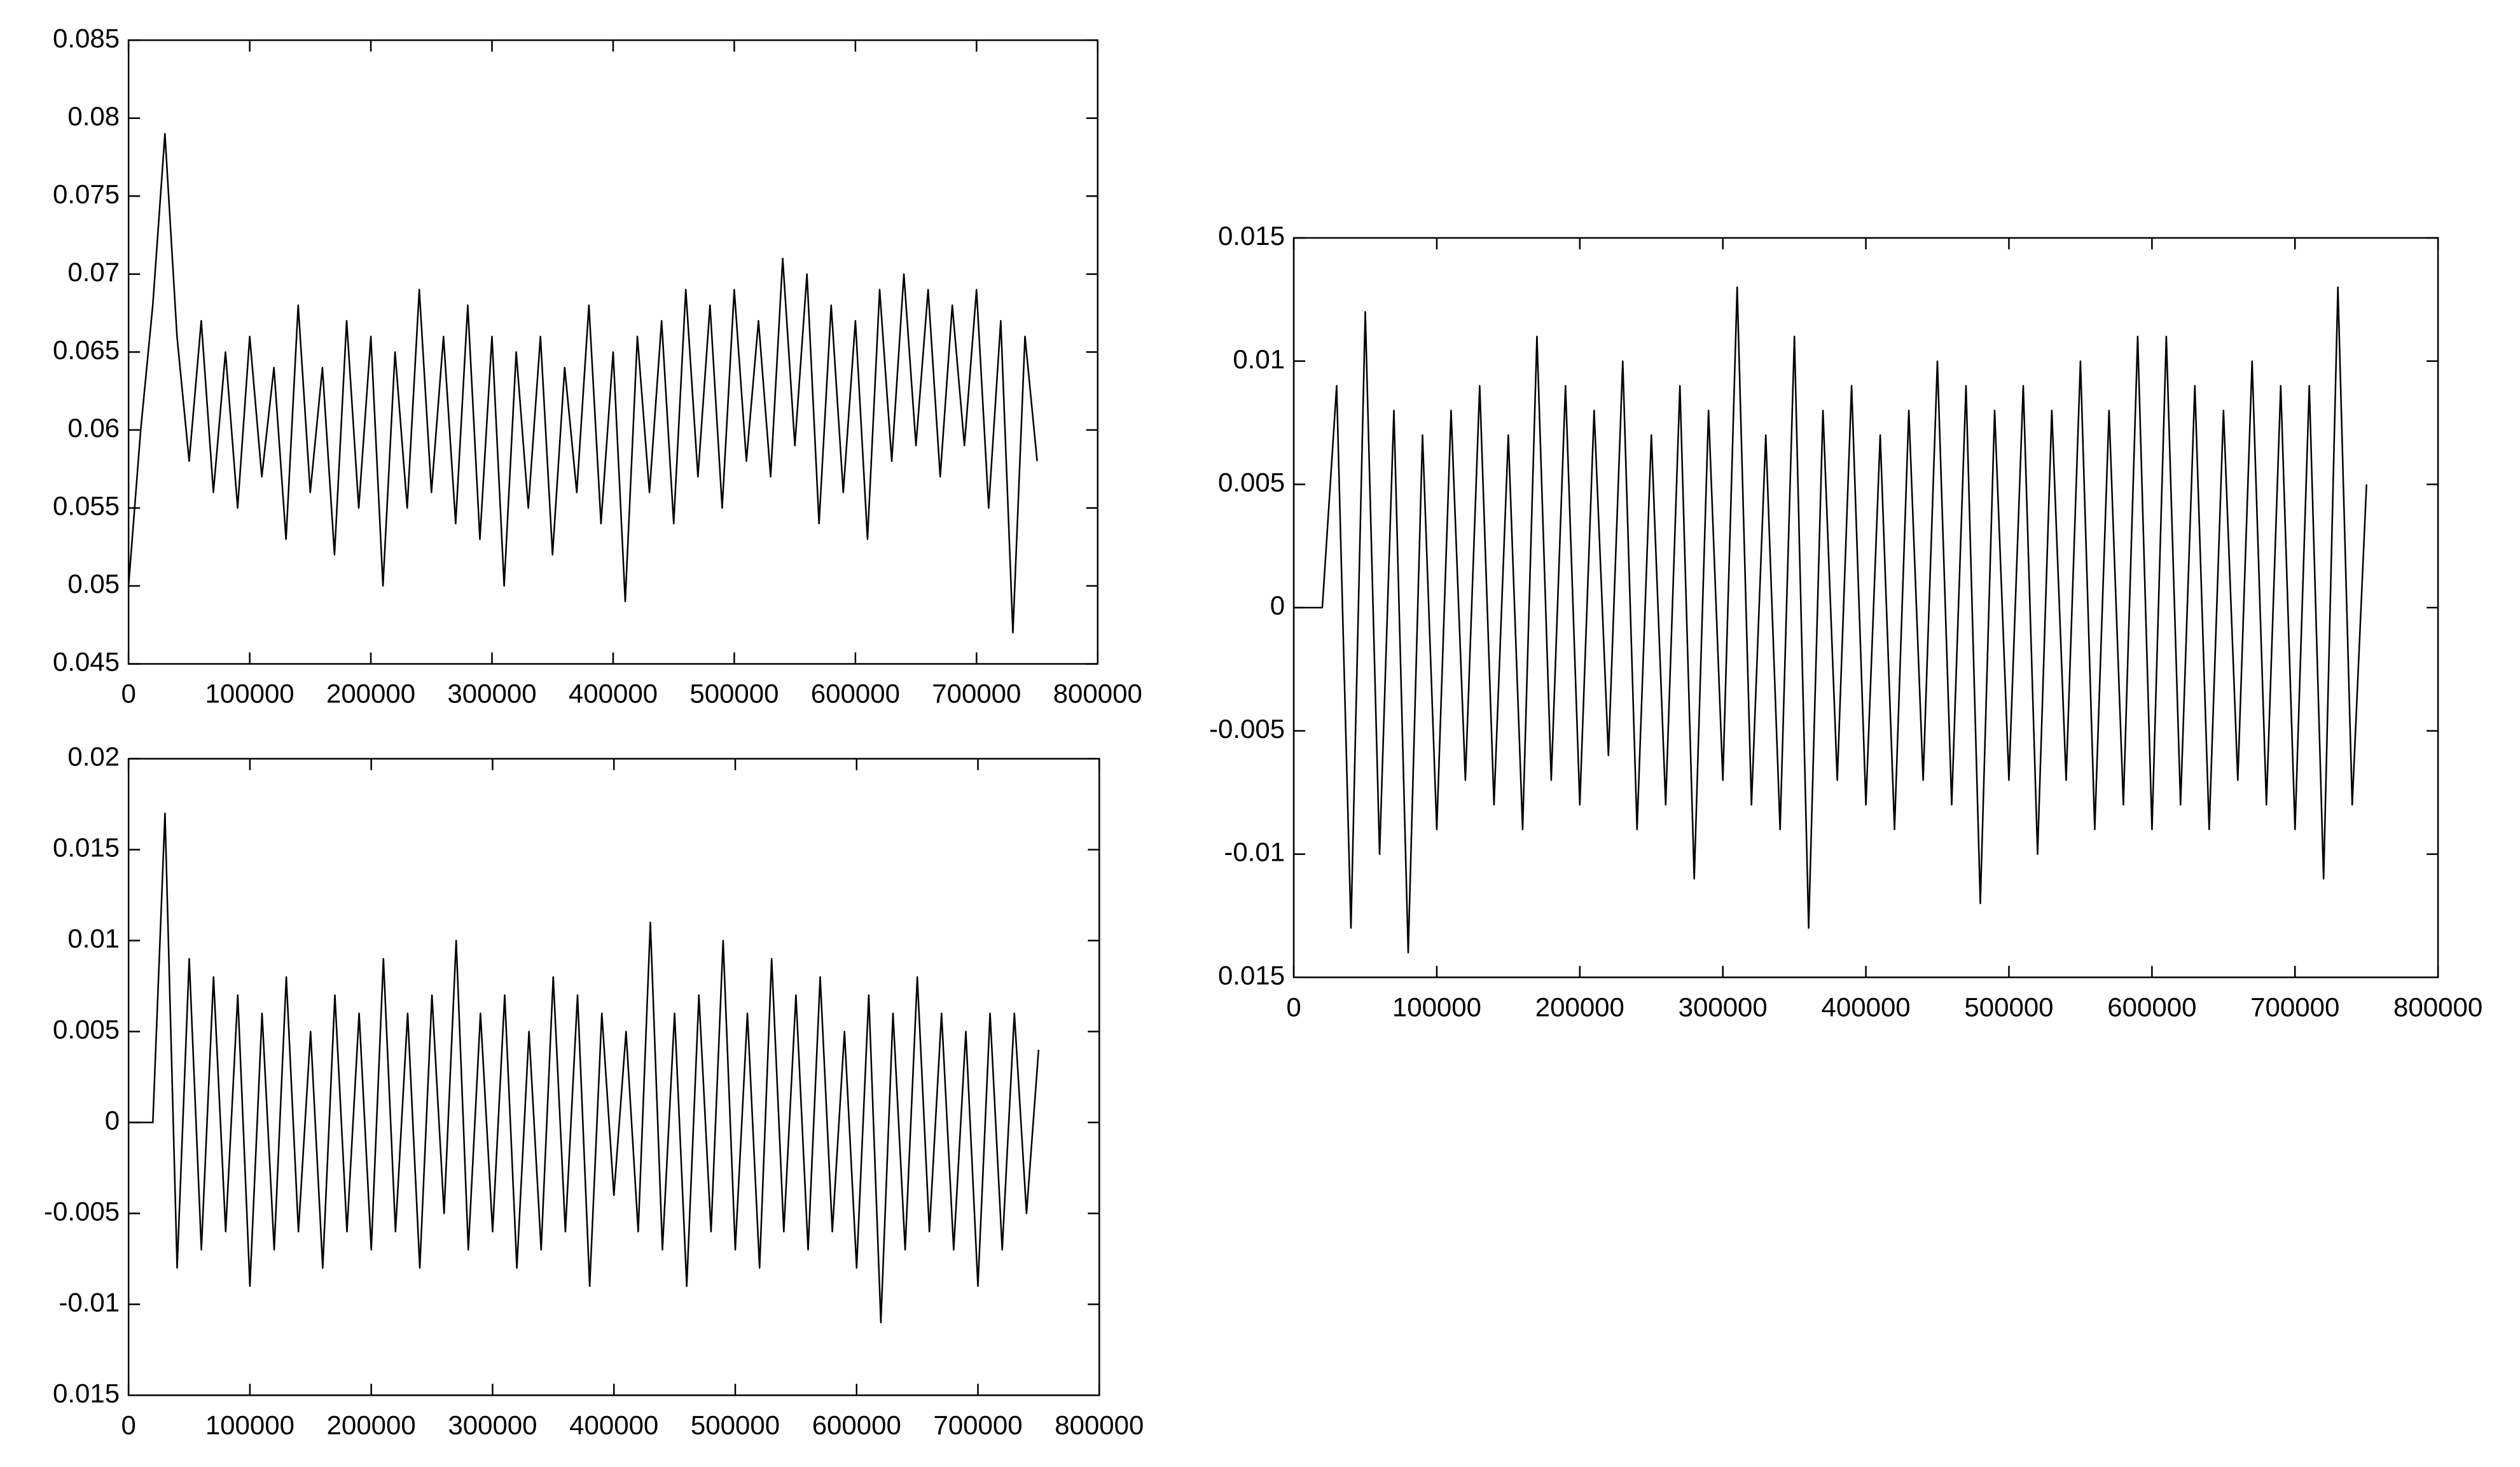  Describe the element at coordinates (86, 350) in the screenshot. I see `y-tick-label: 0.065` at that location.